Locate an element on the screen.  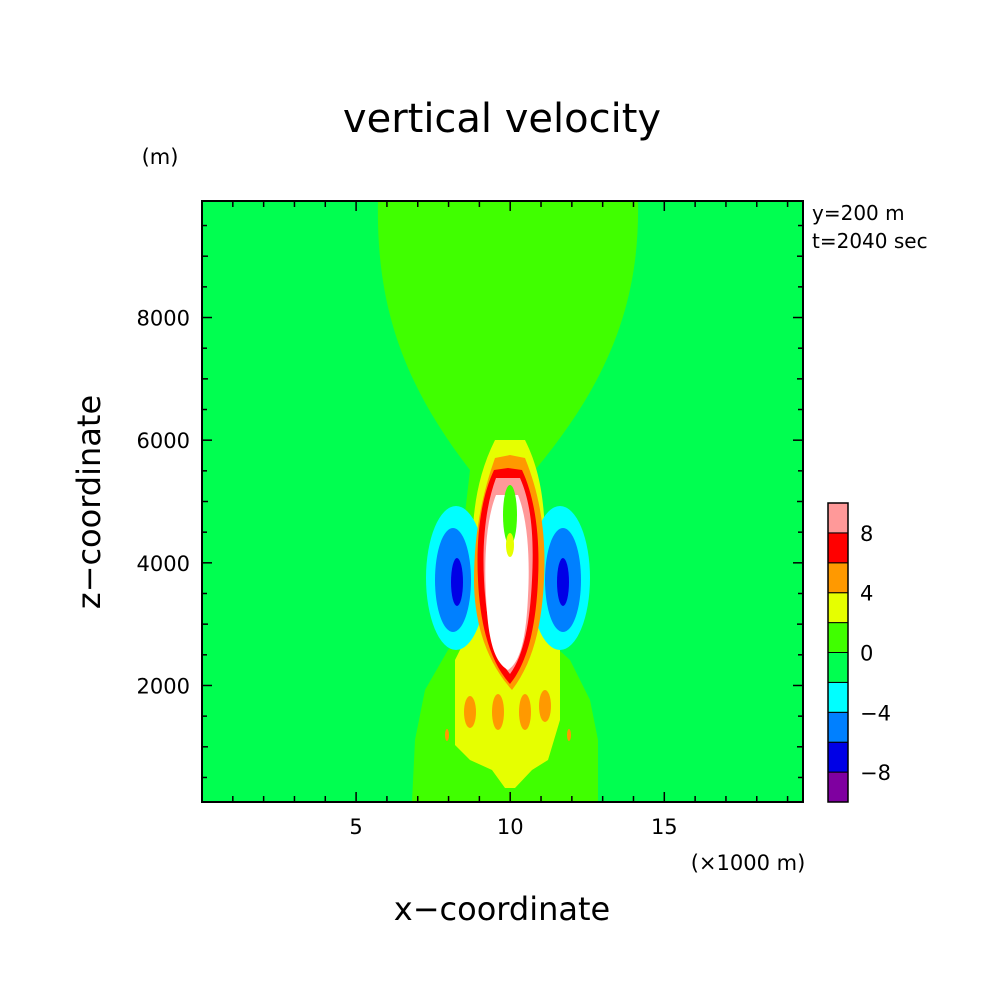
colorbar-frame is located at coordinates (838, 652).